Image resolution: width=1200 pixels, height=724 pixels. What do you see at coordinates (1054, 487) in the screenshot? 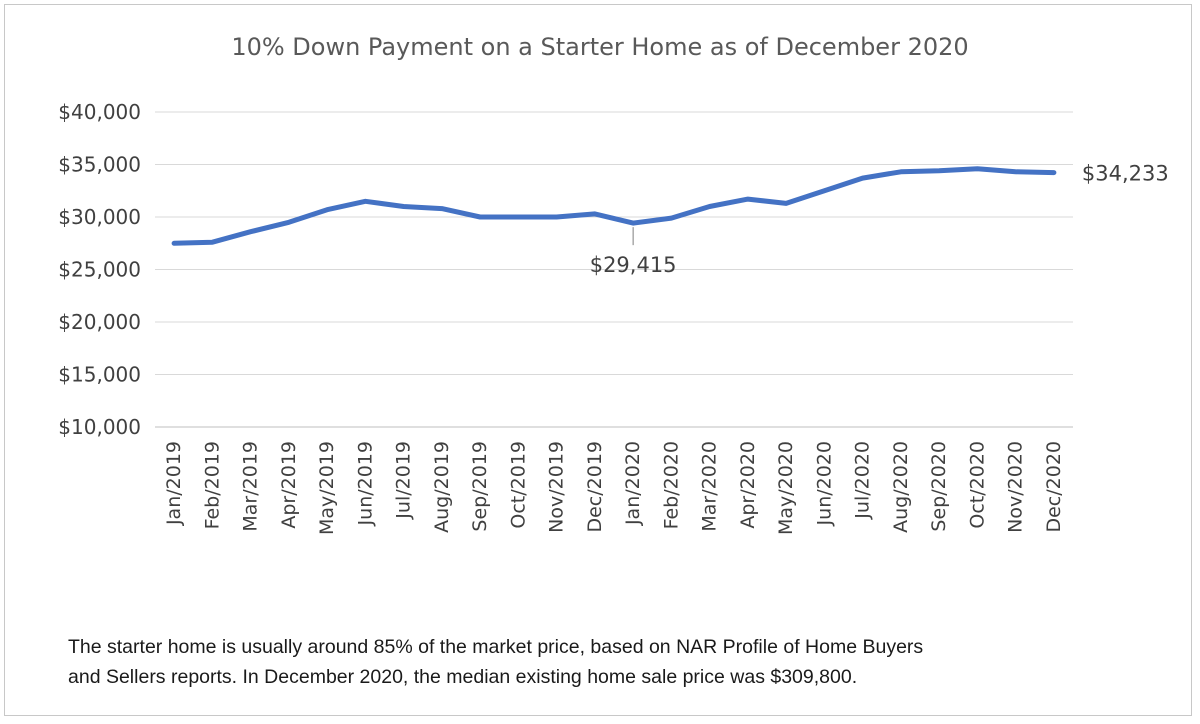
I see `x-tick-label: Dec/2020` at bounding box center [1054, 487].